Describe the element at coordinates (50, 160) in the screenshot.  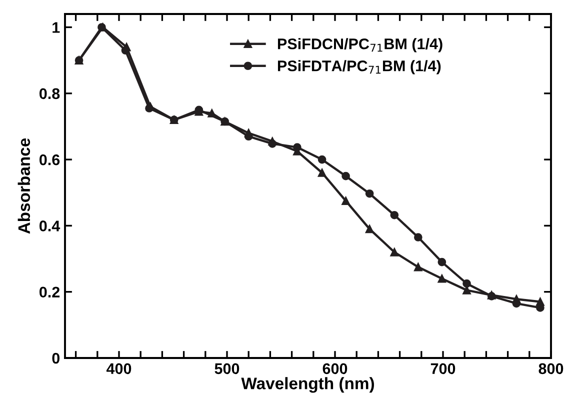
I see `y-tick-label: 0.6` at that location.